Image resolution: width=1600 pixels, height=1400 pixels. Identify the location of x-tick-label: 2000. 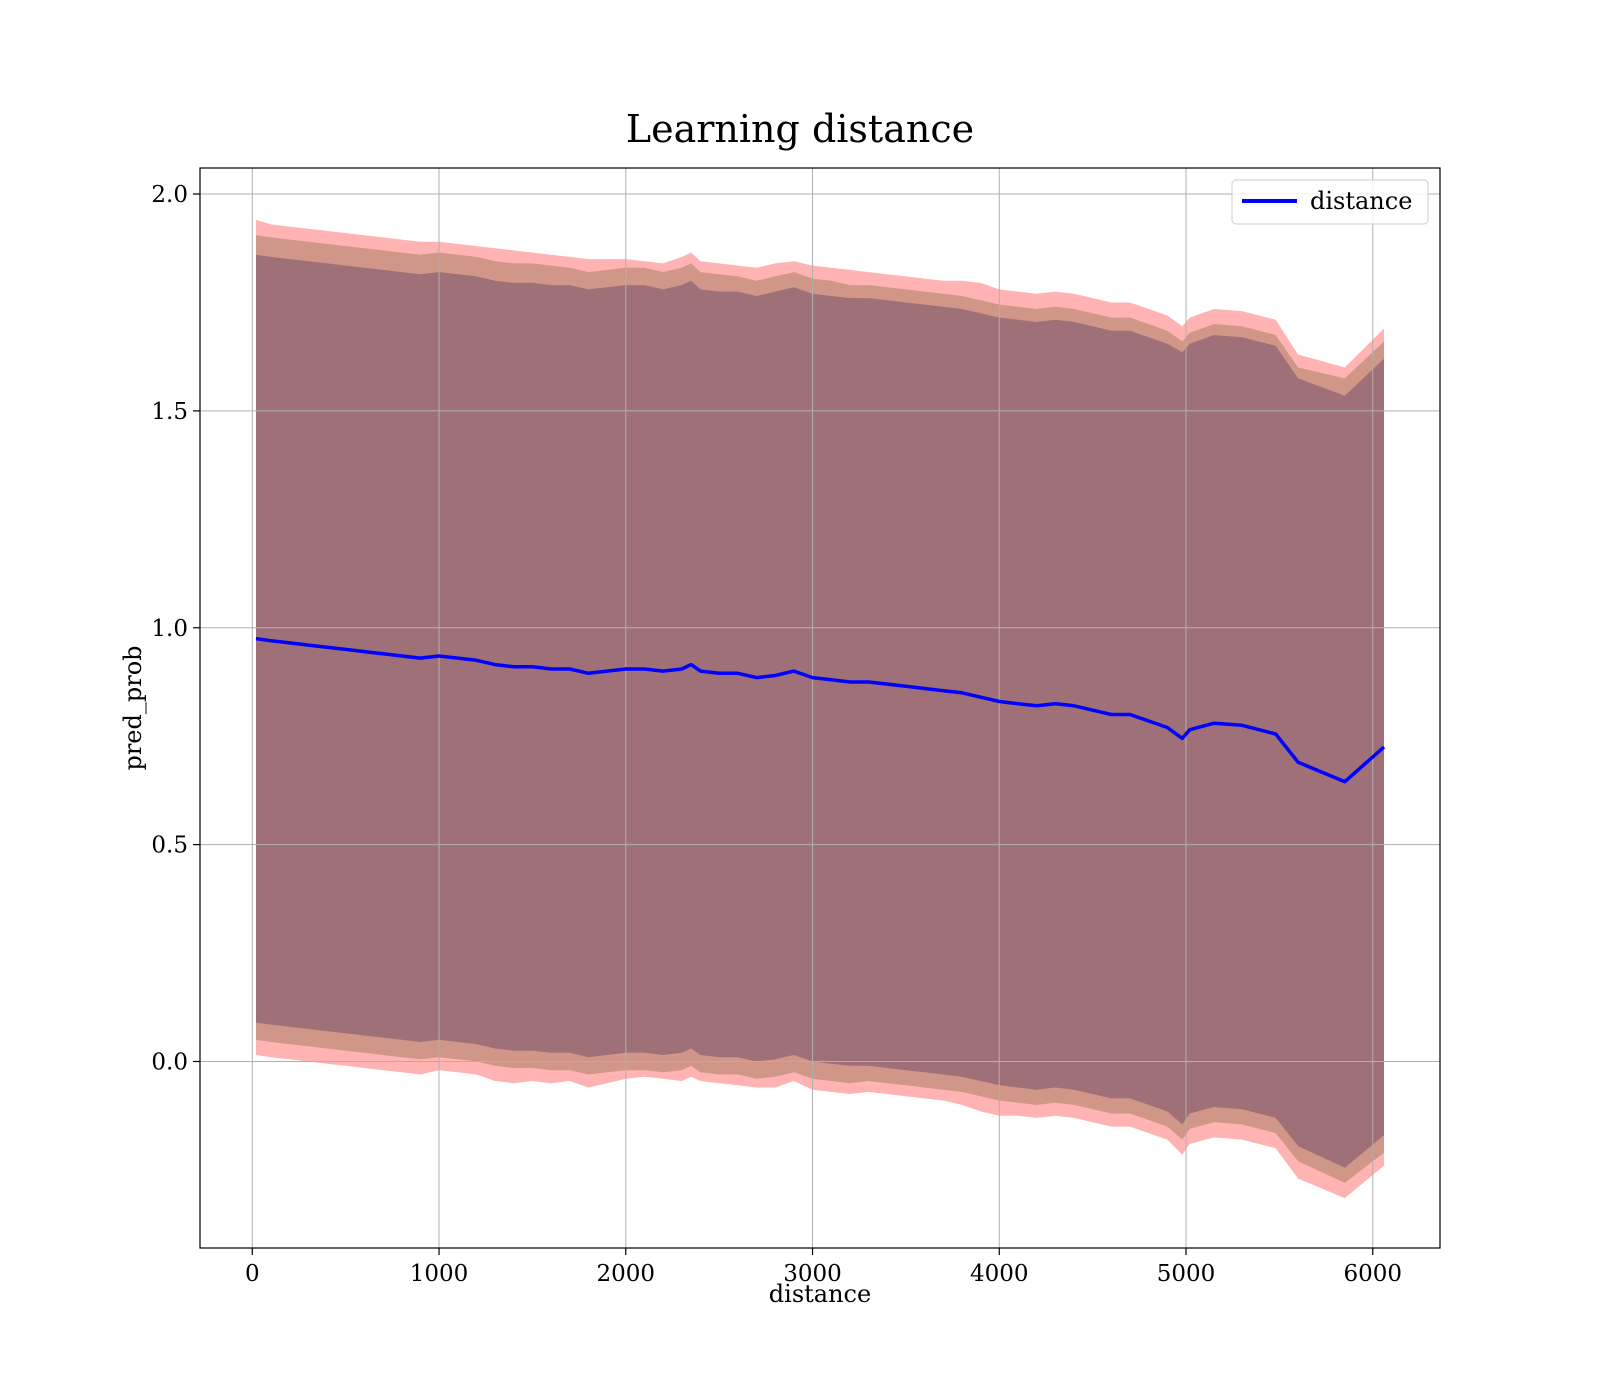
(626, 1274).